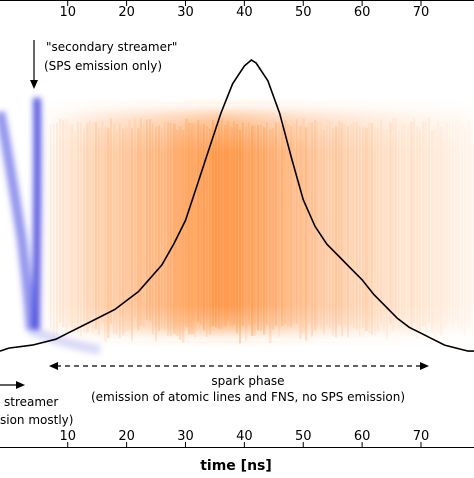 This screenshot has height=478, width=474. I want to click on secondary-label-line1: "secondary streamer", so click(111, 47).